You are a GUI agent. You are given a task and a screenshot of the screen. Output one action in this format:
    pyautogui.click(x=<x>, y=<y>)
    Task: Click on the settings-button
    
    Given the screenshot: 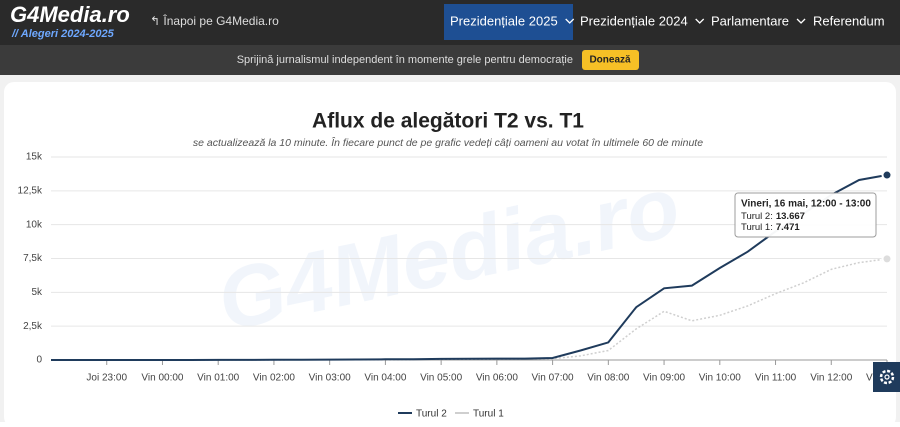 What is the action you would take?
    pyautogui.click(x=886, y=377)
    